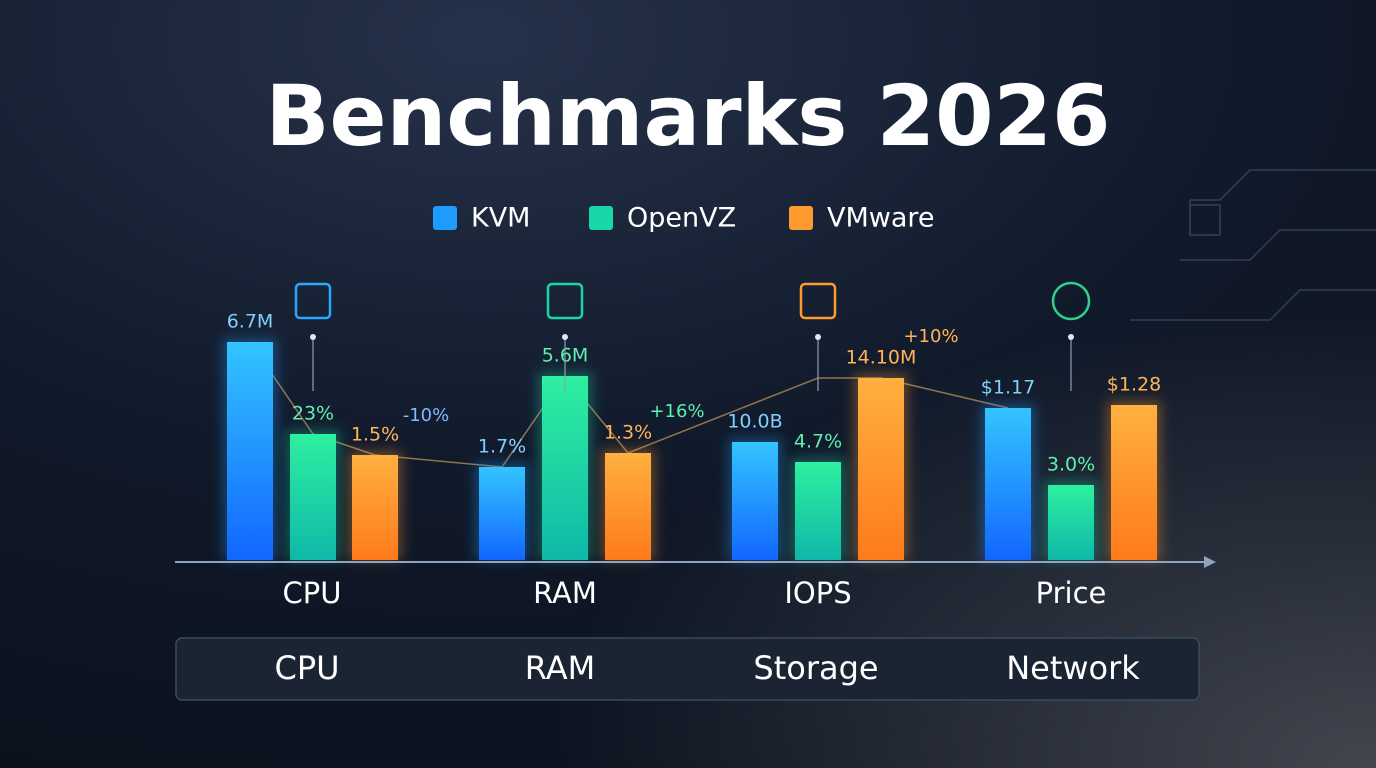 This screenshot has height=768, width=1376. What do you see at coordinates (312, 593) in the screenshot?
I see `category-label: CPU` at bounding box center [312, 593].